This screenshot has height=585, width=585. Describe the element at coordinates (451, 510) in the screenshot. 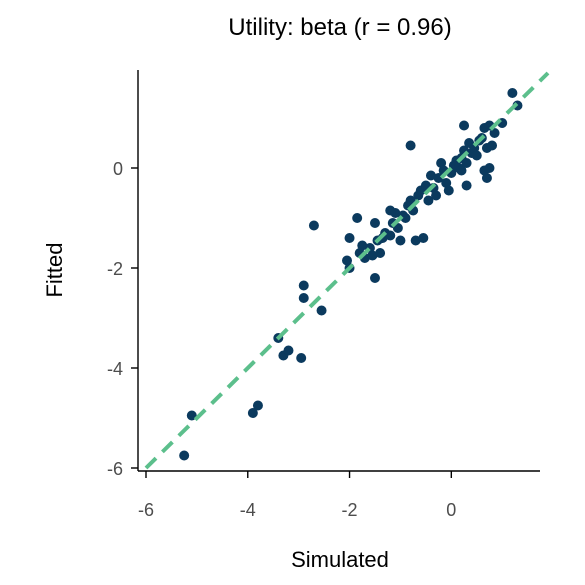

I see `x-tick-label: 0` at that location.